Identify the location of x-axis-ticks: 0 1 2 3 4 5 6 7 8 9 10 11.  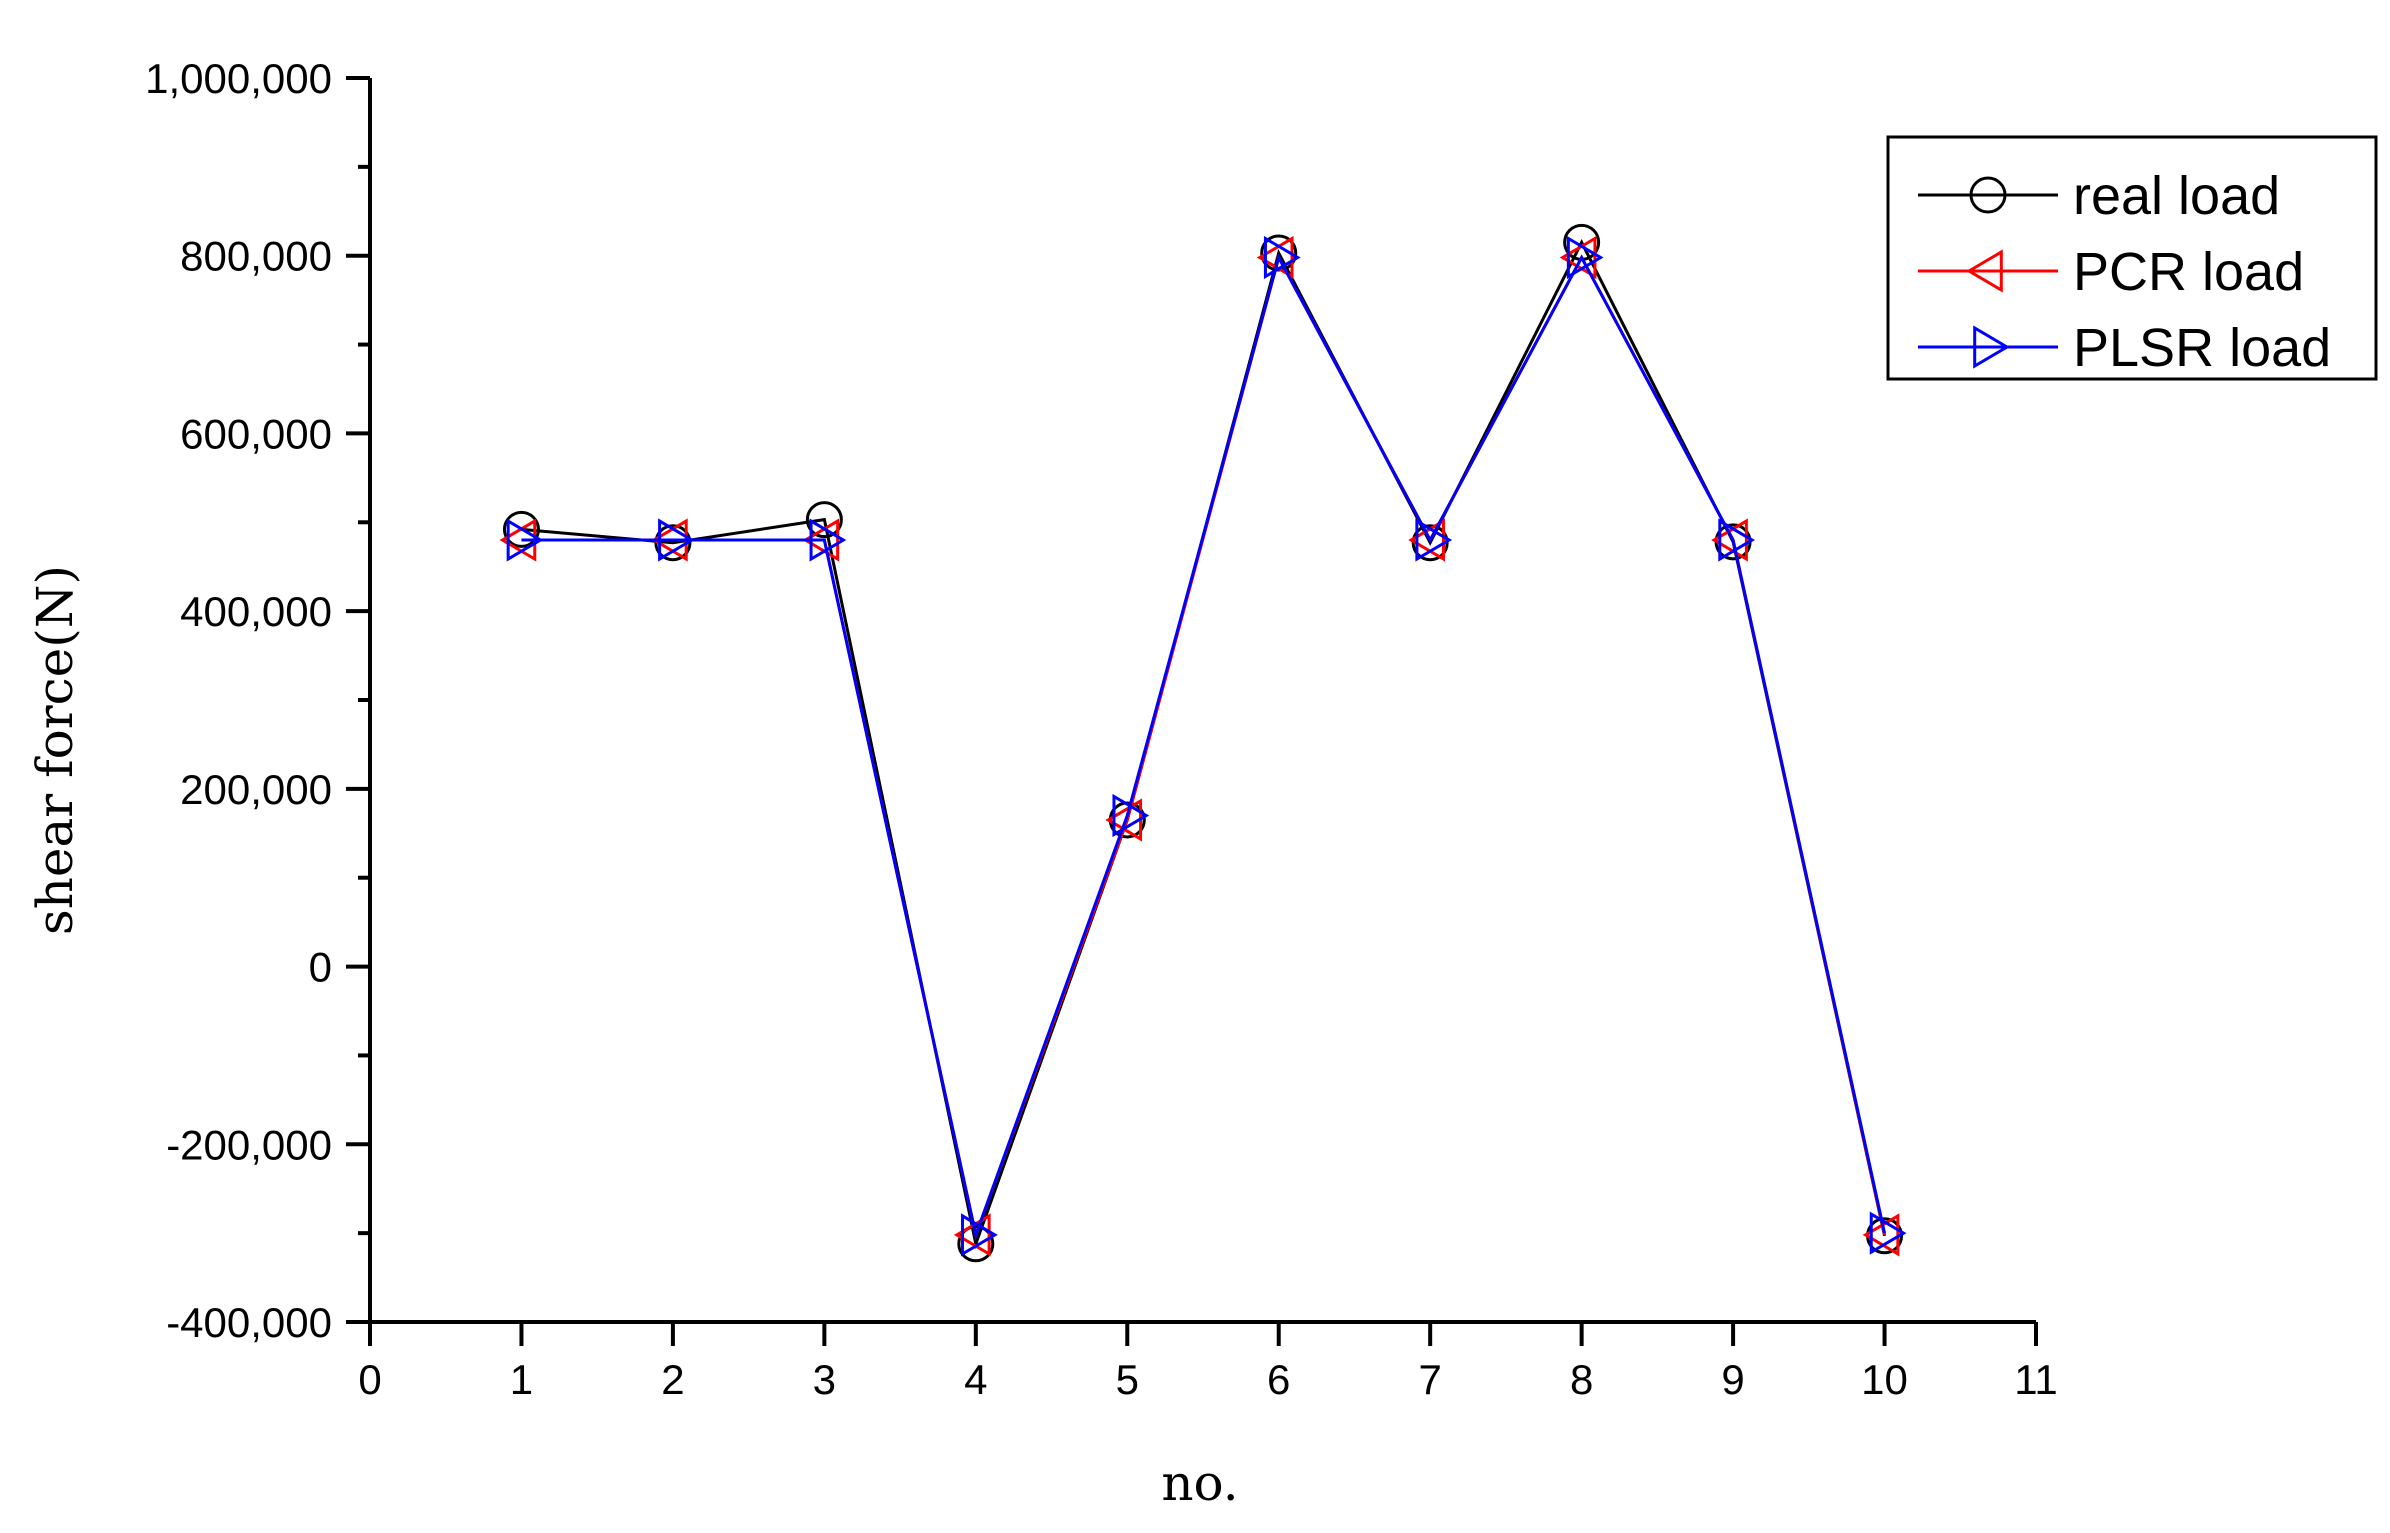
(1208, 1362).